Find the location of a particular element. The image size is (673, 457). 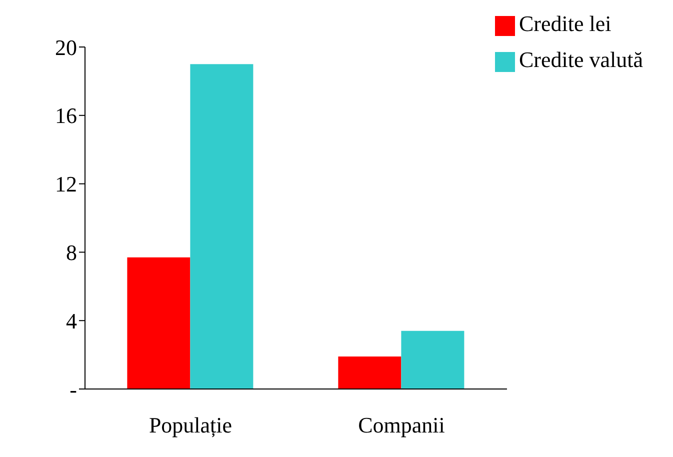

y-tick-label: 12 is located at coordinates (66, 184).